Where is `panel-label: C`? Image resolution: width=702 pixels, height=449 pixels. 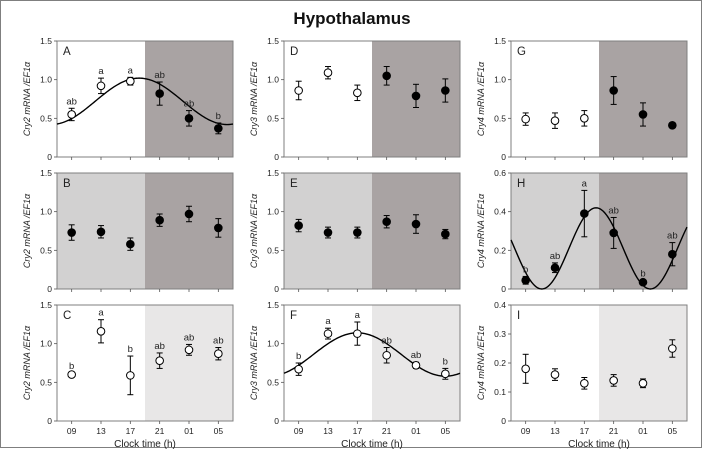
panel-label: C is located at coordinates (67, 316).